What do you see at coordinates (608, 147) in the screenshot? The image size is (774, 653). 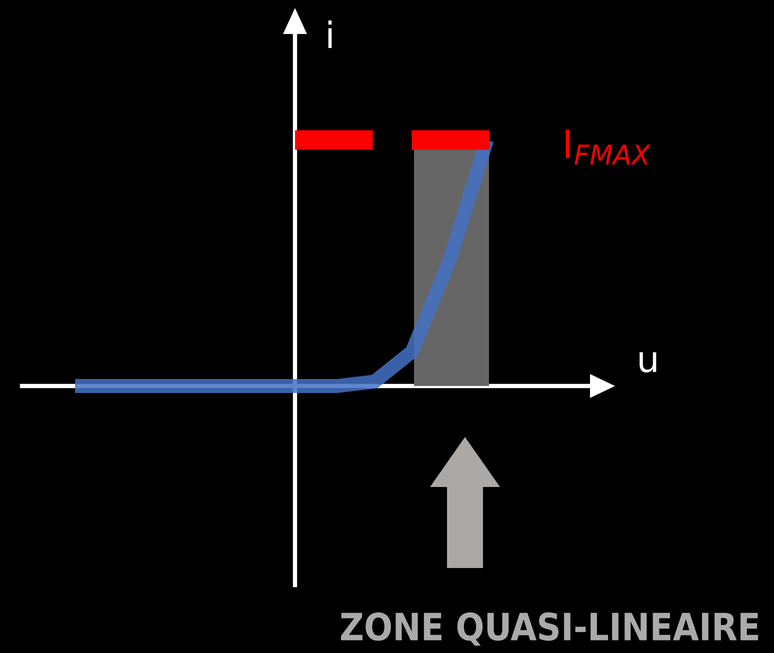 I see `ref-line-label: I$_{FMAX}$` at bounding box center [608, 147].